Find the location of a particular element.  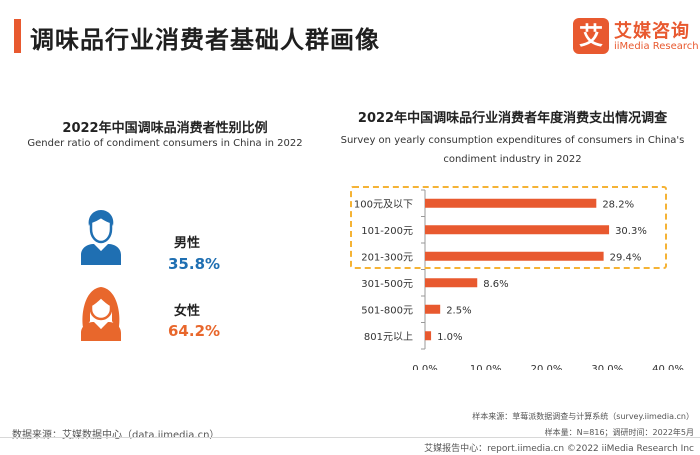

gender-chart-title: 2022年中国调味品消费者性别比例 is located at coordinates (165, 128).